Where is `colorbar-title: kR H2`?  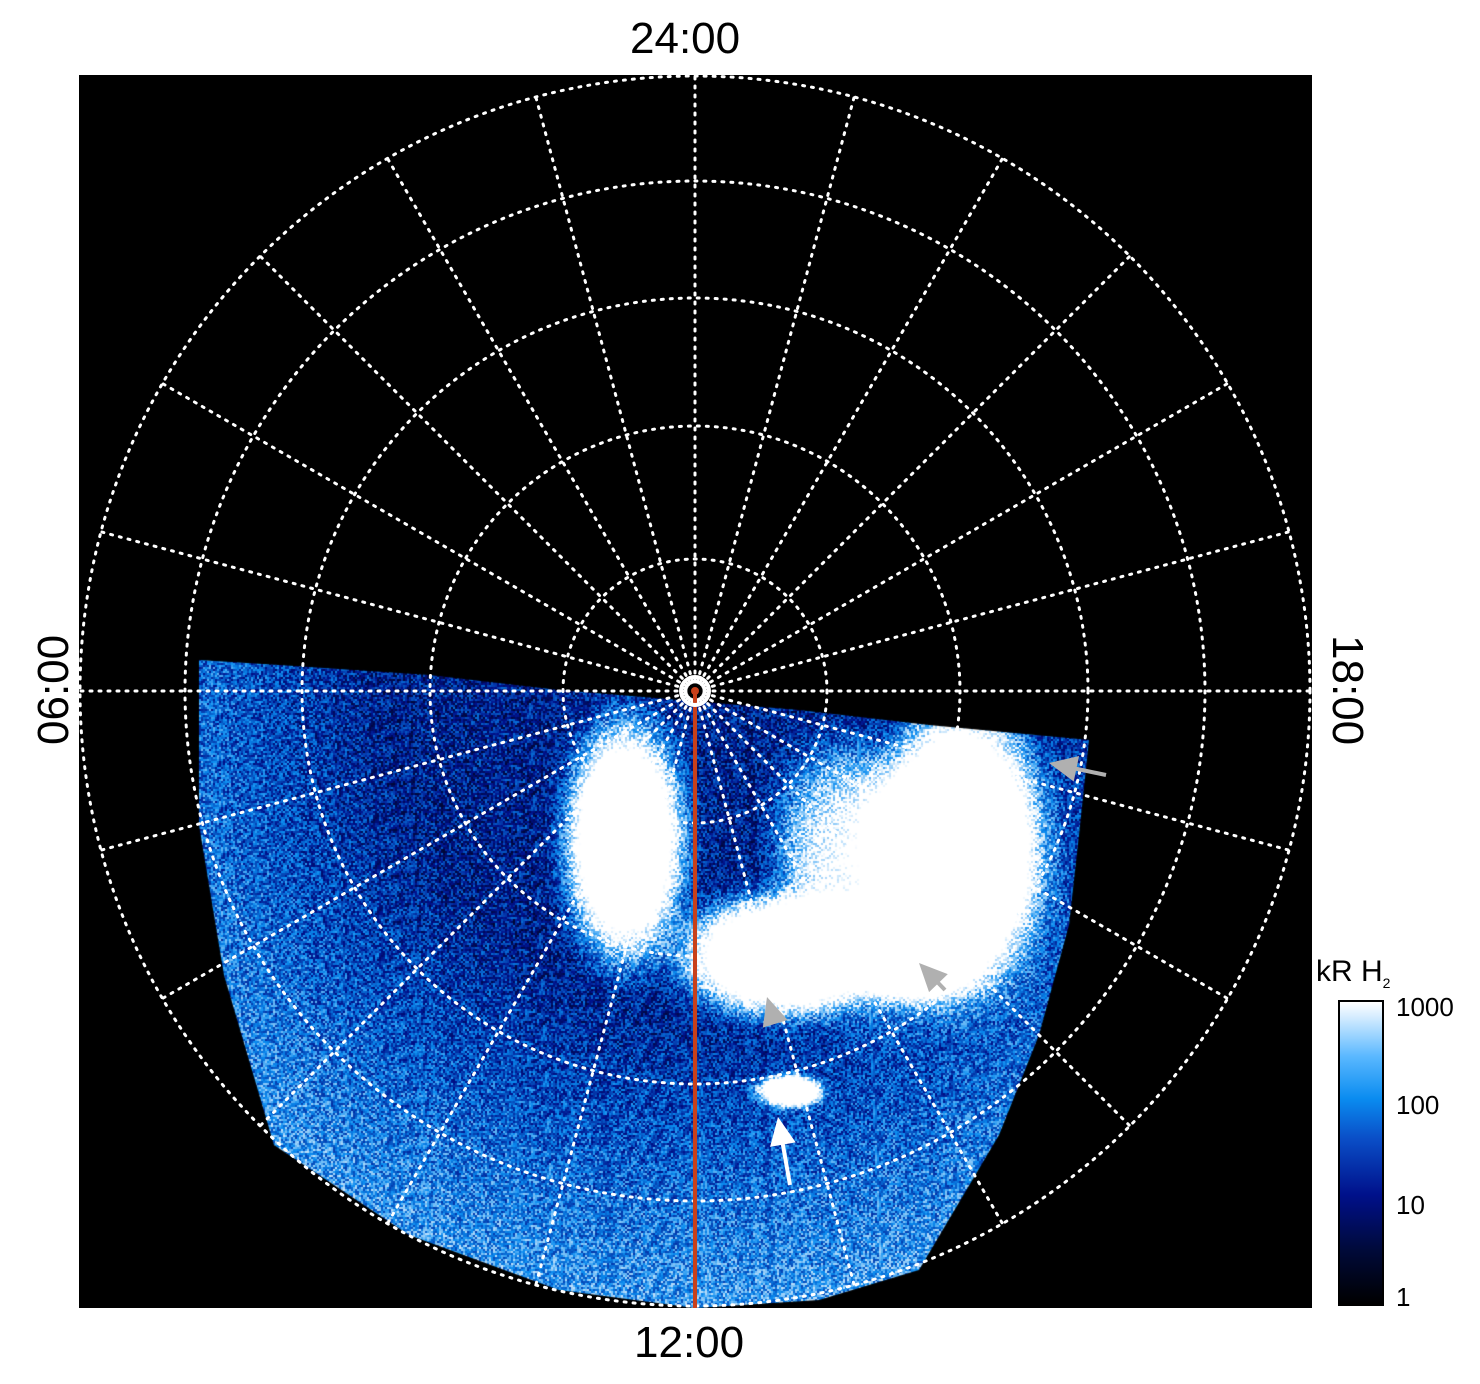 colorbar-title: kR H2 is located at coordinates (1353, 973).